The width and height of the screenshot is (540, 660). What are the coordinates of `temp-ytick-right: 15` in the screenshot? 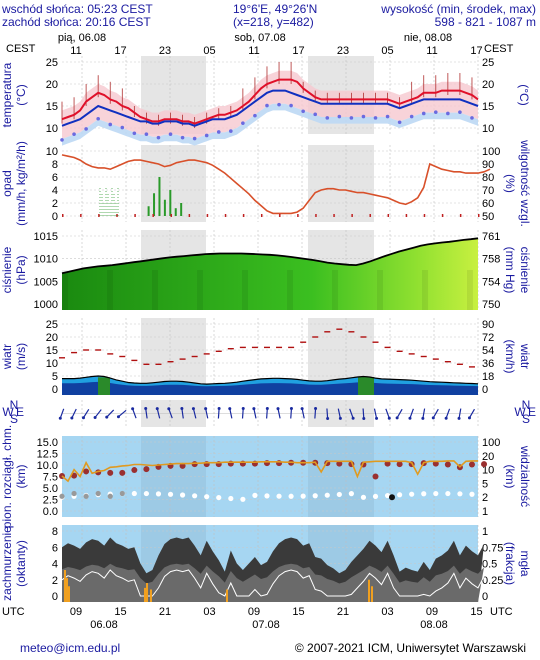 It's located at (488, 107).